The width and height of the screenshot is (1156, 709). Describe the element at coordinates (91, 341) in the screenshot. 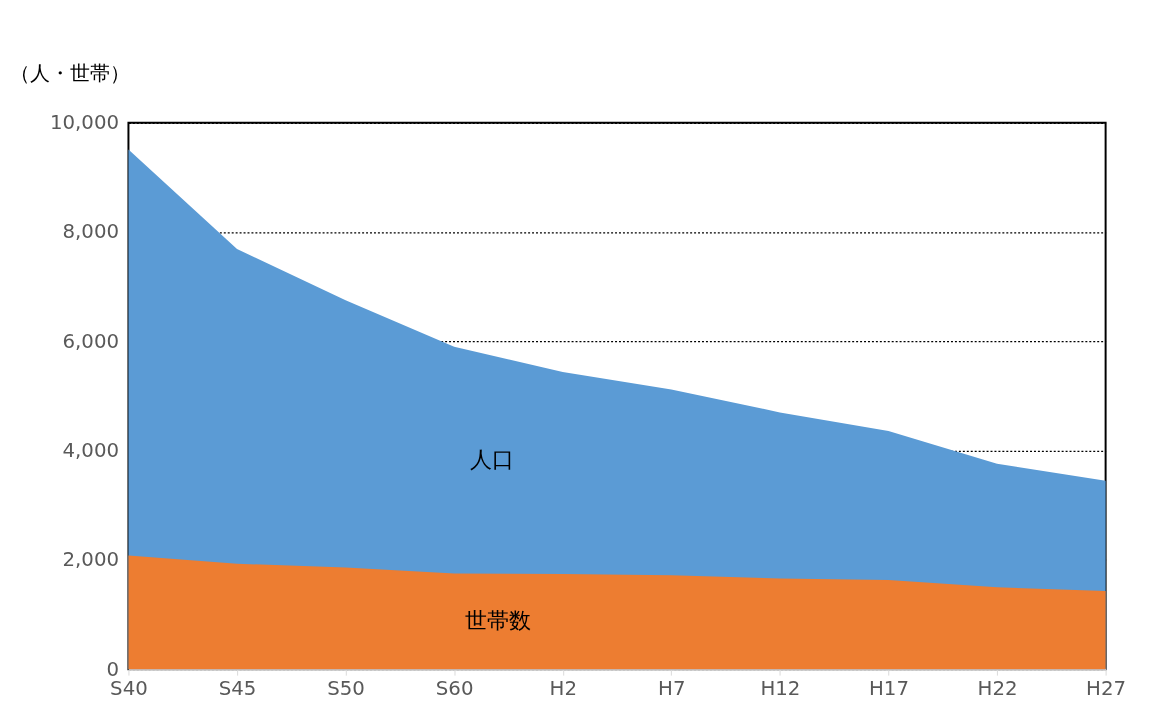

I see `y-tick-label: 6,000` at that location.